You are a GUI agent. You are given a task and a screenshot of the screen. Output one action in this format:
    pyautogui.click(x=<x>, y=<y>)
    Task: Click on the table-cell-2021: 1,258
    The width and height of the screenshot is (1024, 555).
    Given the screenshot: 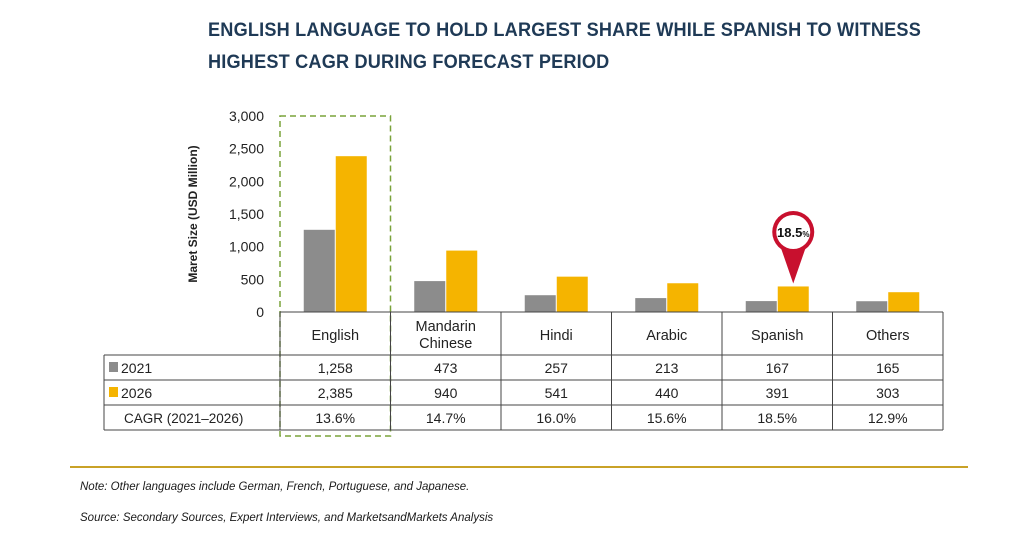 What is the action you would take?
    pyautogui.click(x=335, y=368)
    